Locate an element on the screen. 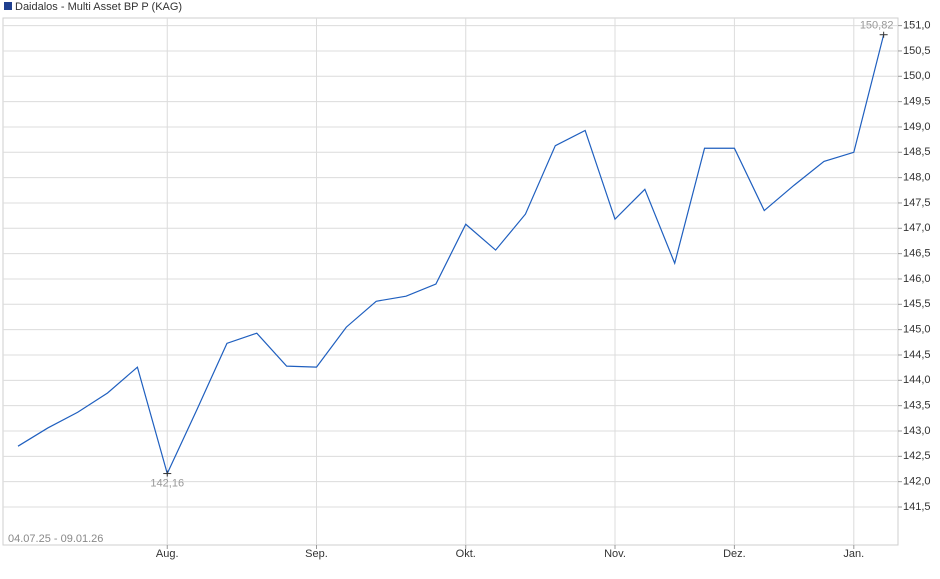 This screenshot has width=940, height=579. x-tick-label: Aug. is located at coordinates (167, 554).